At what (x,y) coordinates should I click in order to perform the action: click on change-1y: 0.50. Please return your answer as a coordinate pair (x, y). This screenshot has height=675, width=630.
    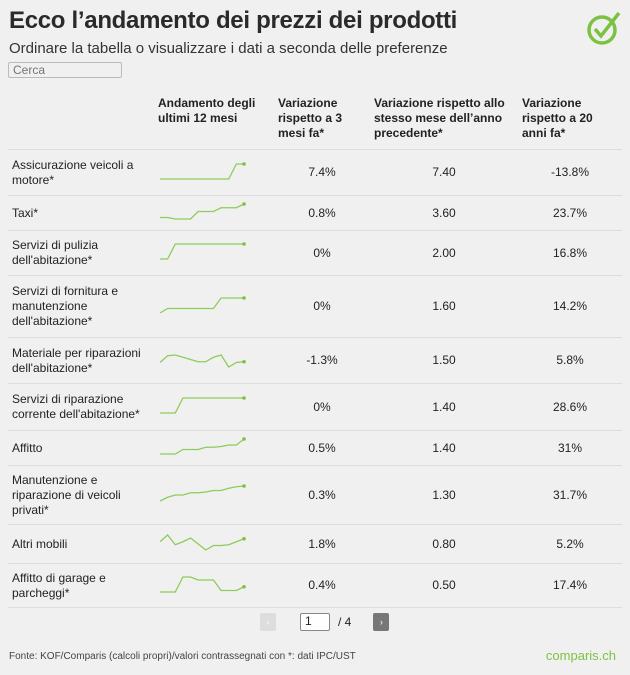
    Looking at the image, I should click on (444, 585).